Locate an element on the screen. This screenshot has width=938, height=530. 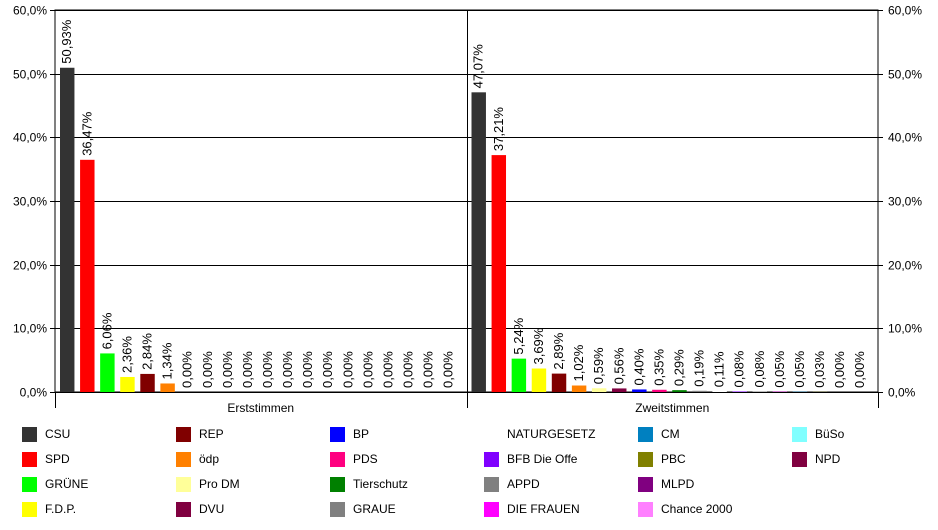
legend-item: NPD is located at coordinates (816, 459).